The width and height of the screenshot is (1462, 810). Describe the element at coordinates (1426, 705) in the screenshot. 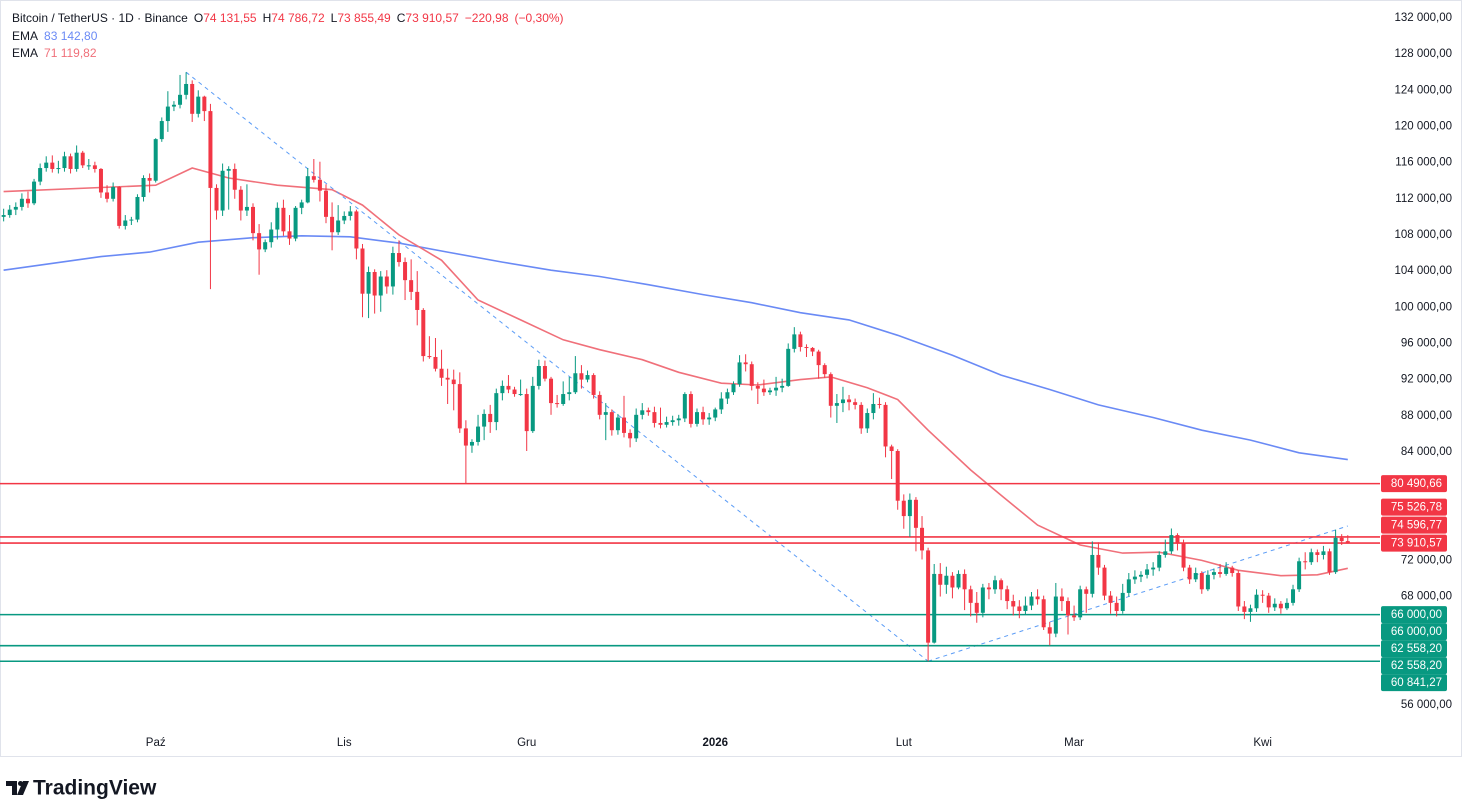

I see `y-tick-label: 56 000,00` at that location.